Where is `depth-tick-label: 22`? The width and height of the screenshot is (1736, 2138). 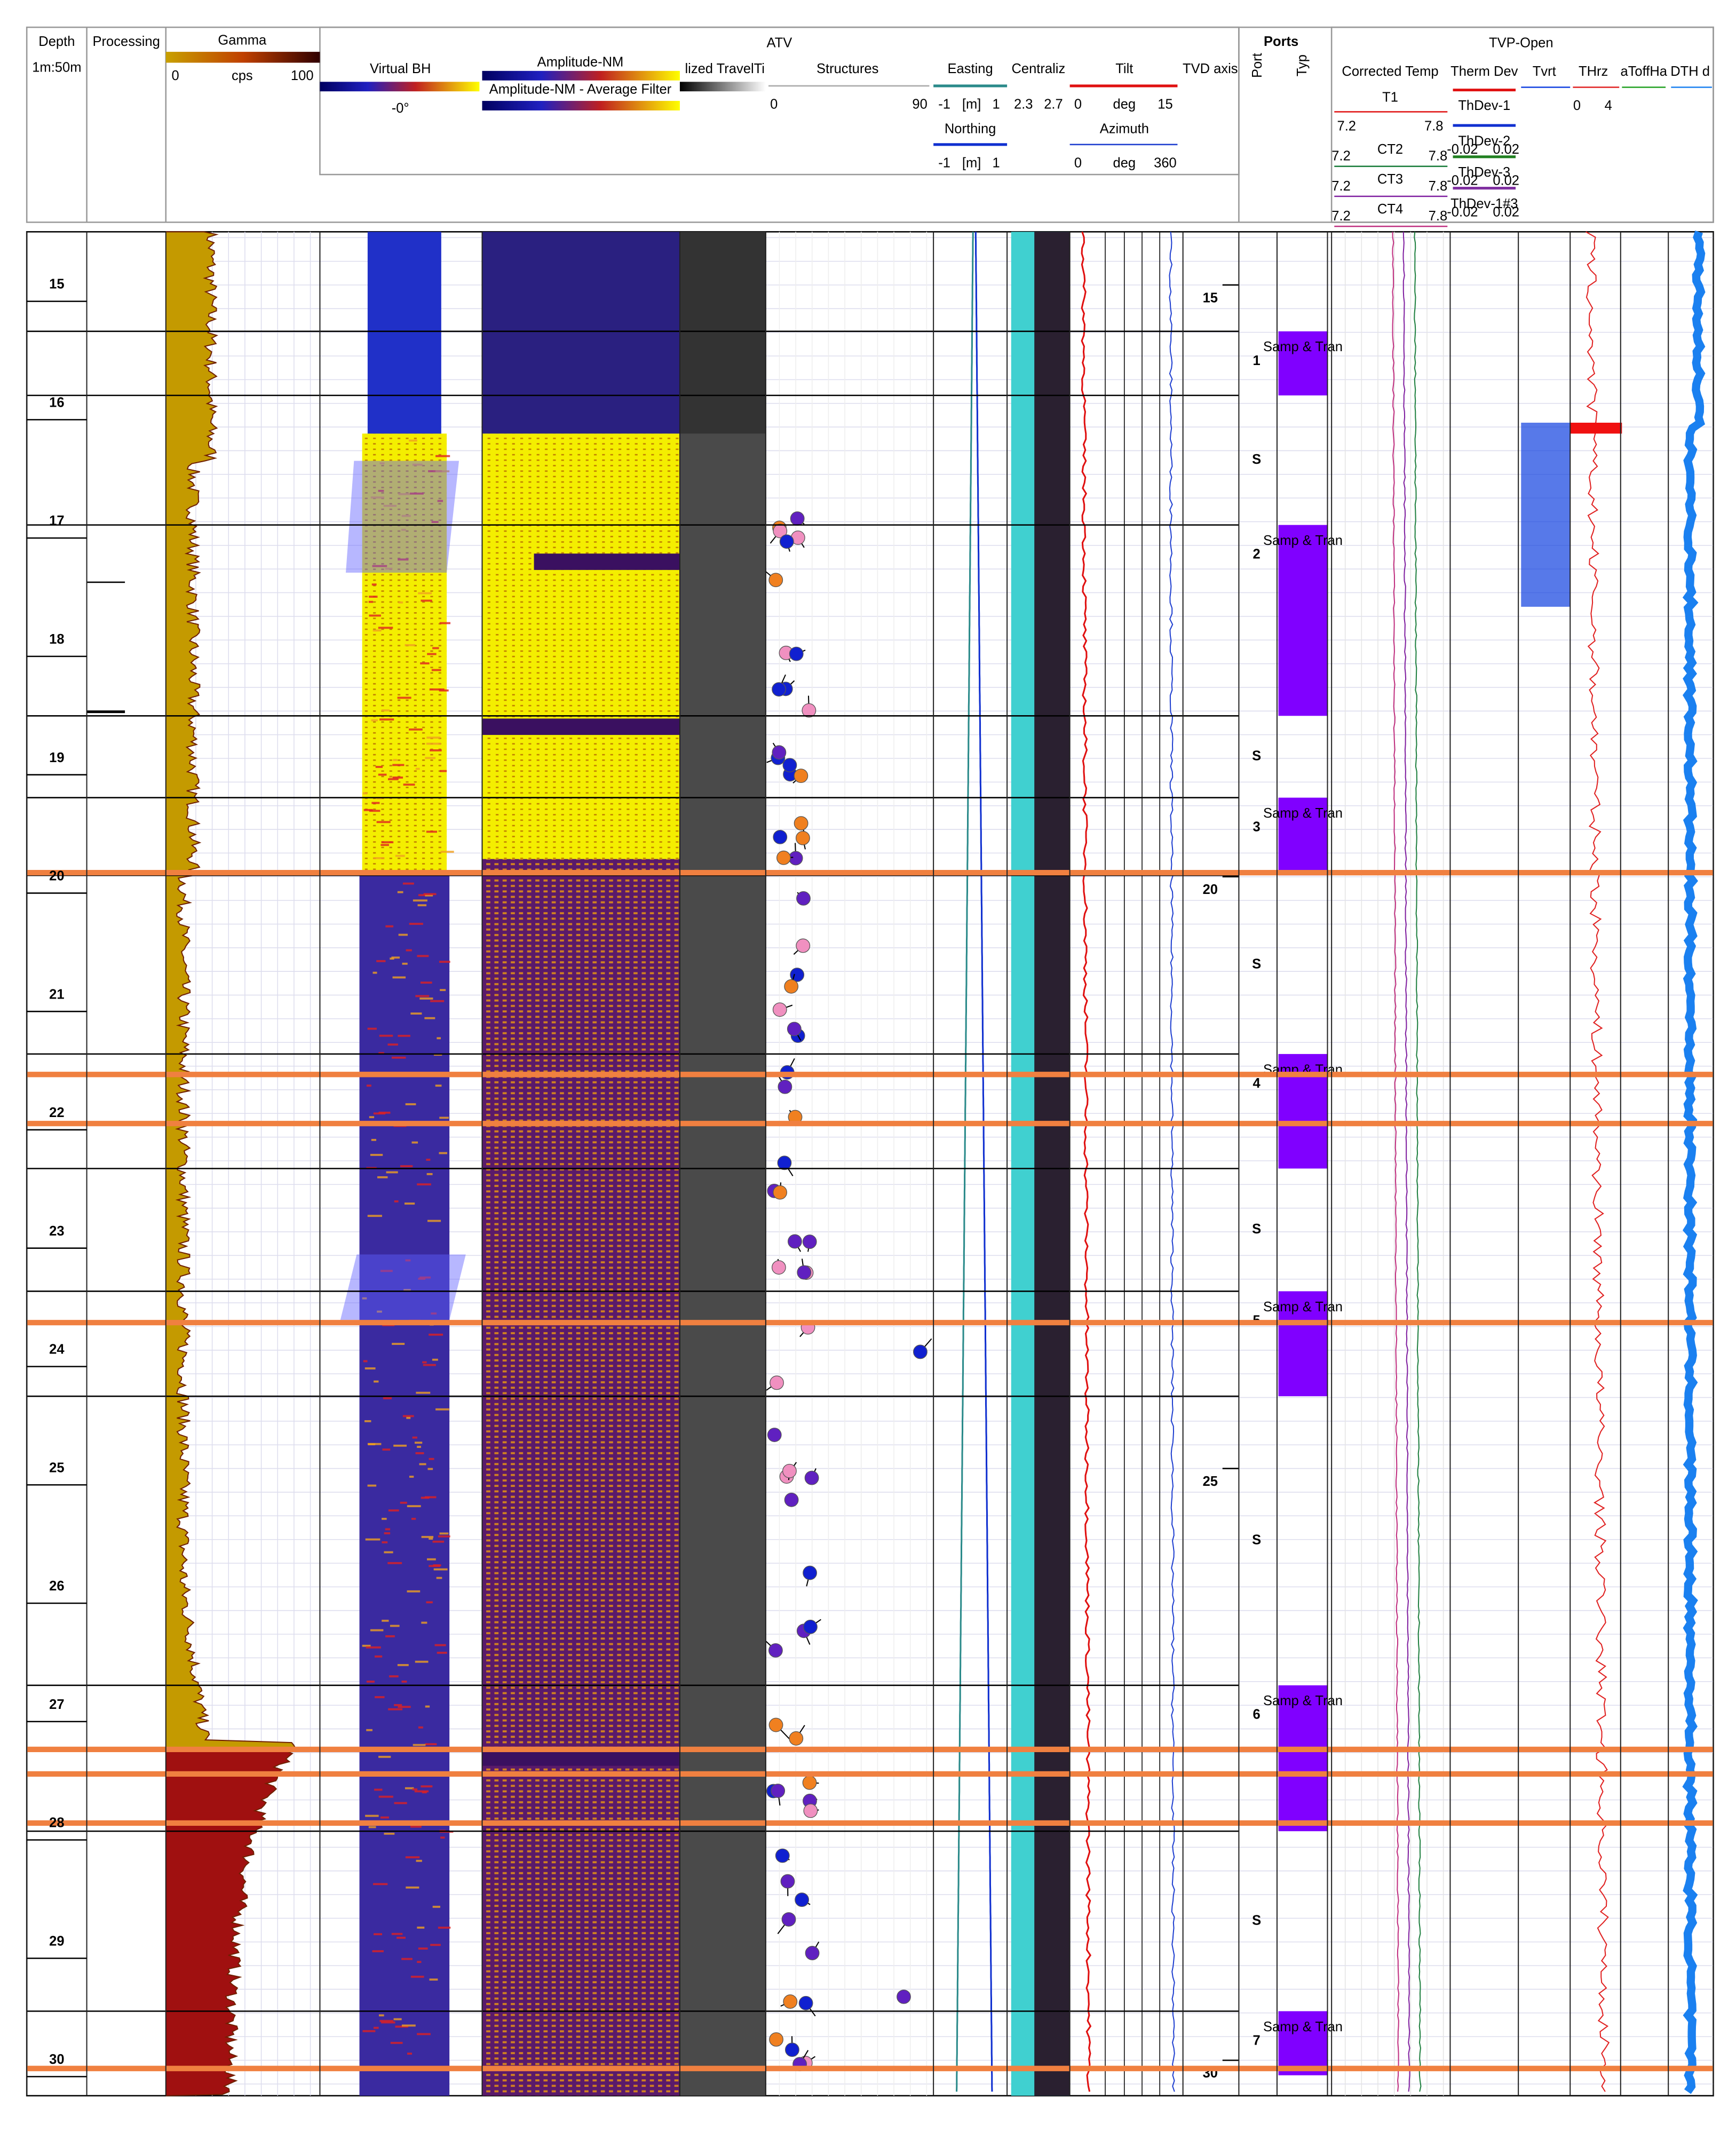 depth-tick-label: 22 is located at coordinates (57, 1112).